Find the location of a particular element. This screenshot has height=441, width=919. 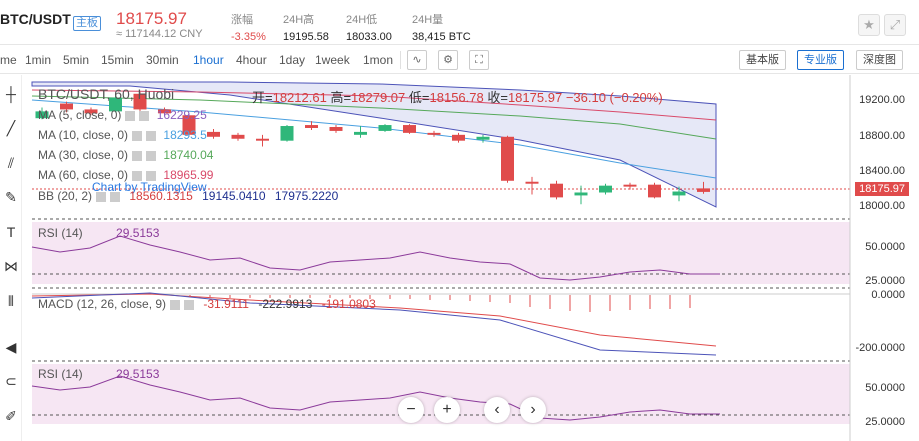

price-tick: 18000.00 is located at coordinates (882, 206).